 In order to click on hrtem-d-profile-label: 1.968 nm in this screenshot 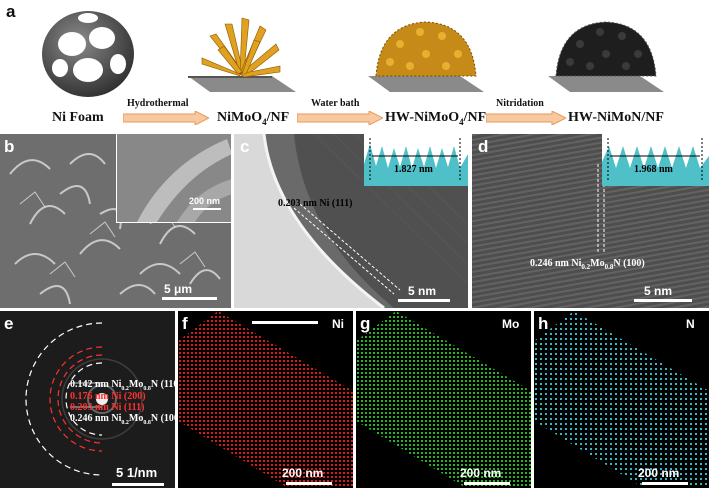, I will do `click(653, 169)`.